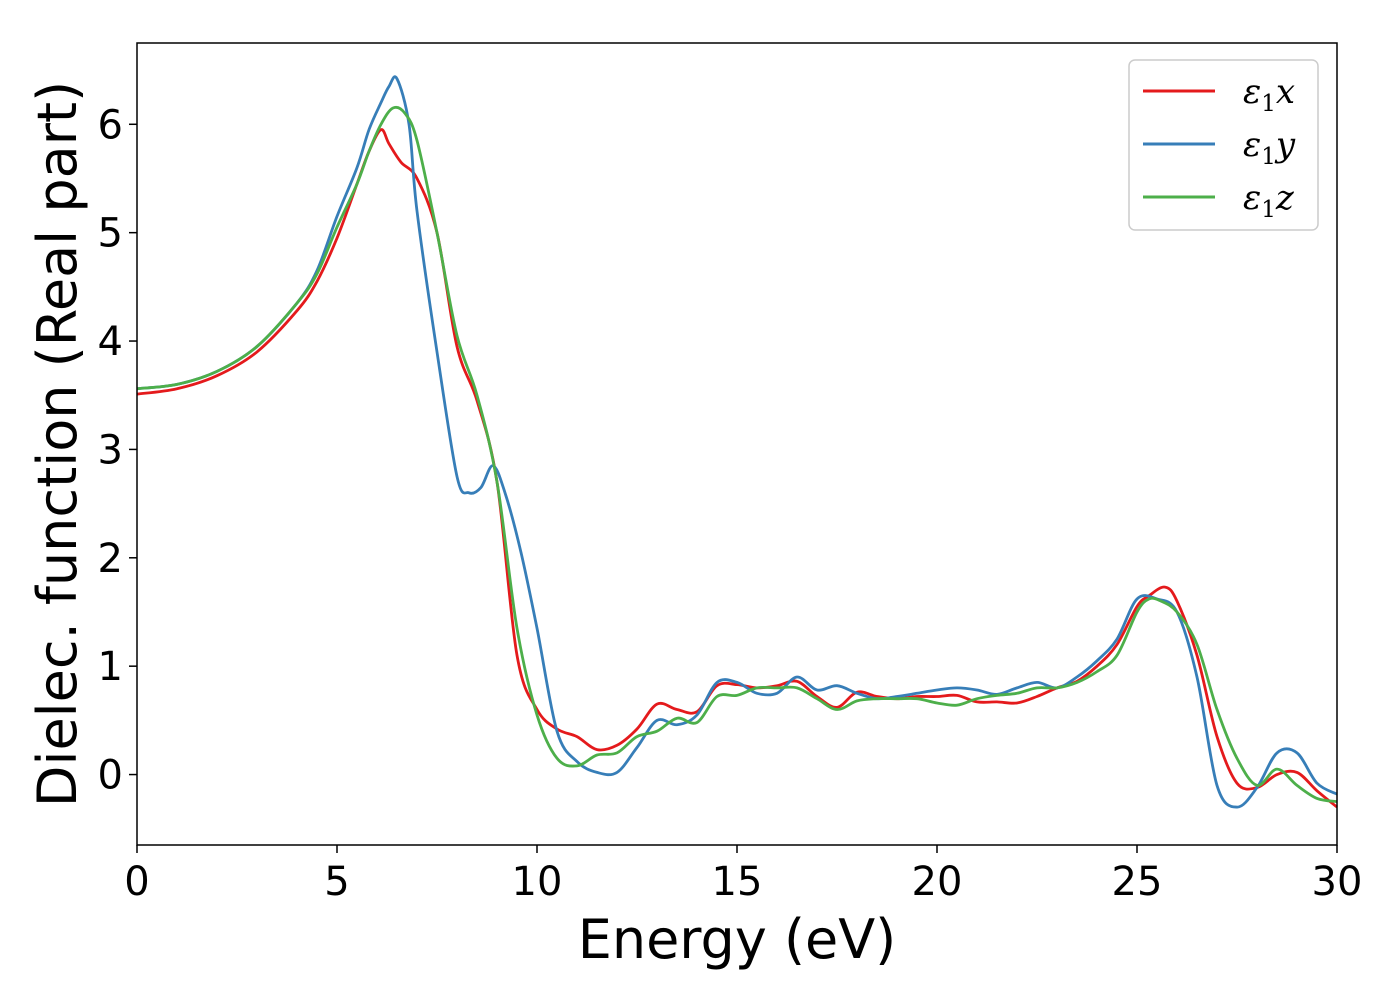 This screenshot has width=1400, height=1000. Describe the element at coordinates (537, 882) in the screenshot. I see `x-tick-label: 10` at that location.